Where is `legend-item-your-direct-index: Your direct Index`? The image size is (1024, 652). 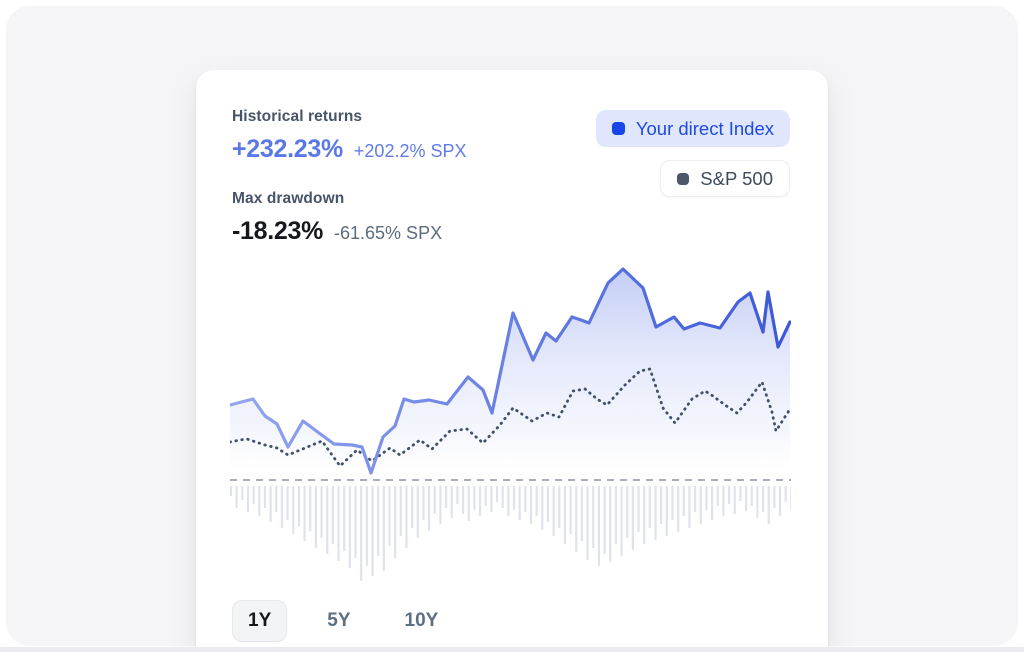
legend-item-your-direct-index: Your direct Index is located at coordinates (692, 128).